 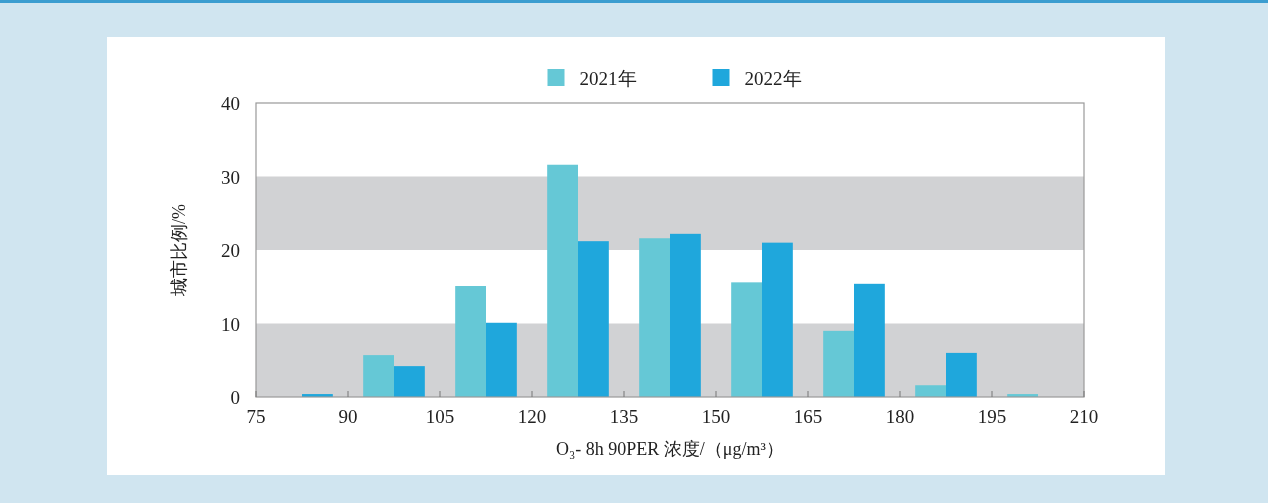 I want to click on legend-label: 2022年, so click(x=773, y=78).